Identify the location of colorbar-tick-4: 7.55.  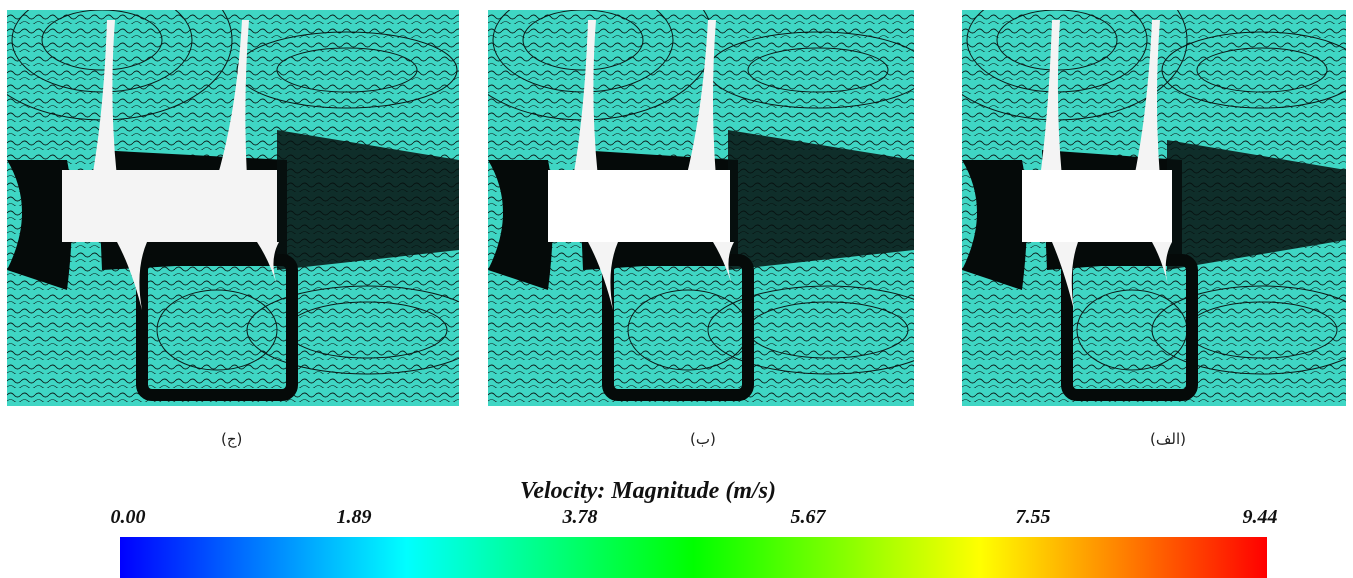
(1033, 517).